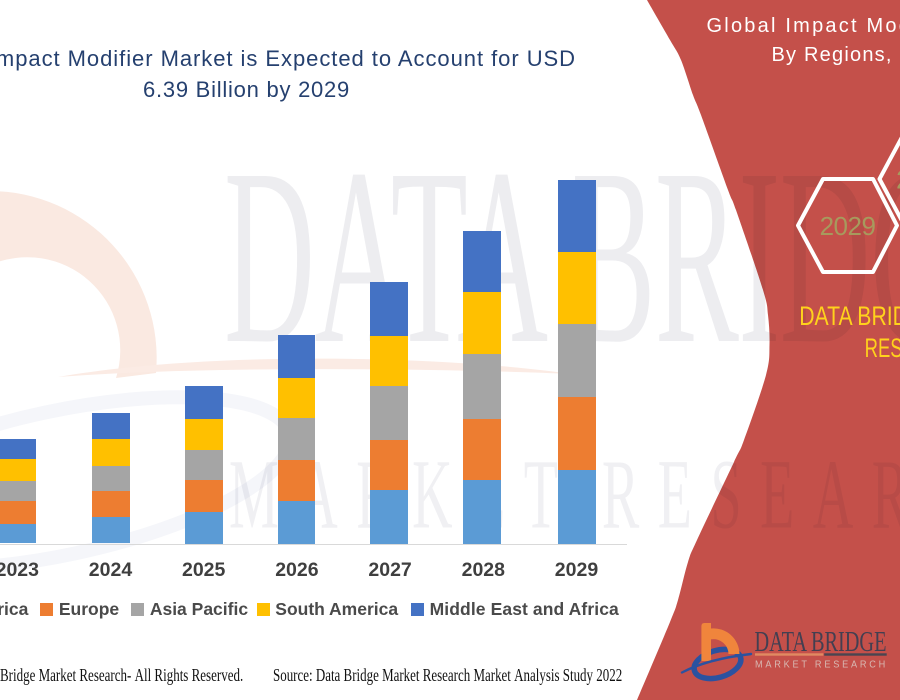 This screenshot has height=700, width=900. I want to click on svg-text: MARKET RESEARCH, so click(821, 665).